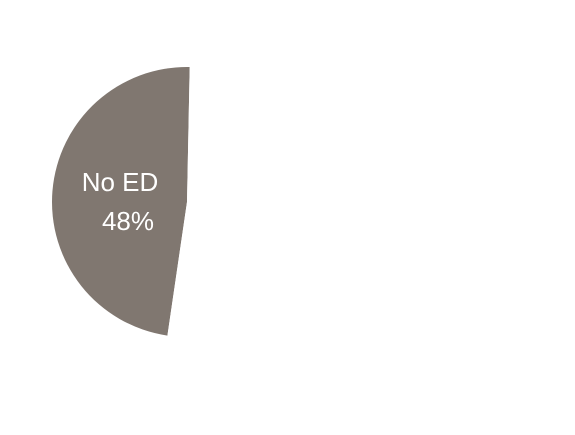 The width and height of the screenshot is (575, 435). What do you see at coordinates (120, 182) in the screenshot?
I see `slice-label-no-ed: No ED` at bounding box center [120, 182].